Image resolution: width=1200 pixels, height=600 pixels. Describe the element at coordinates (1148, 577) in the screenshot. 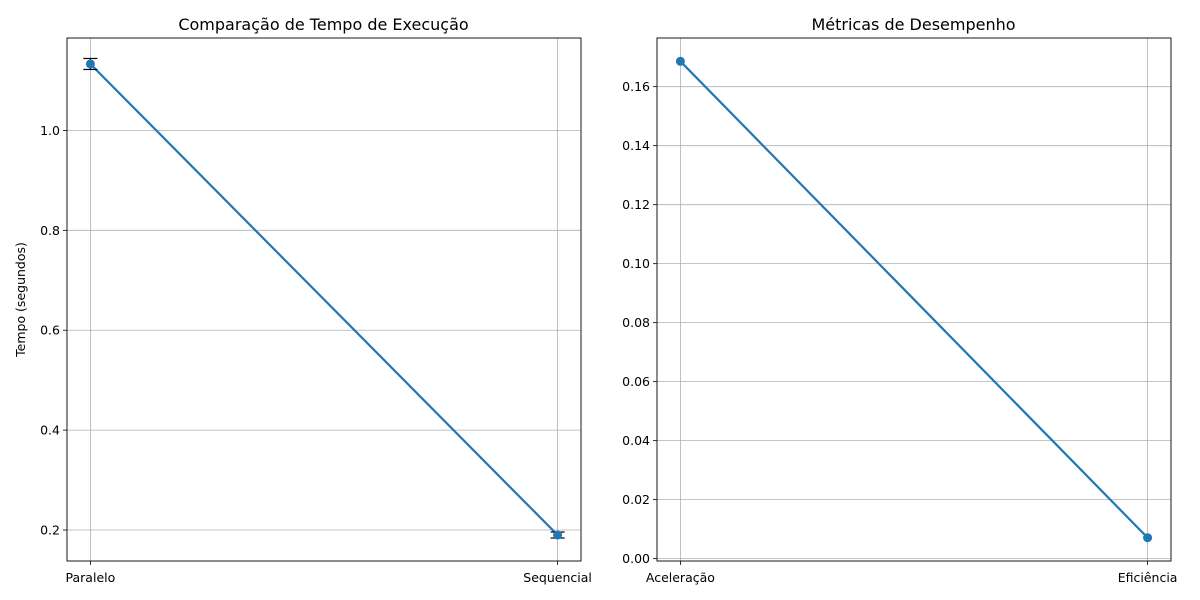

I see `x-tick-label: Eficiência` at that location.